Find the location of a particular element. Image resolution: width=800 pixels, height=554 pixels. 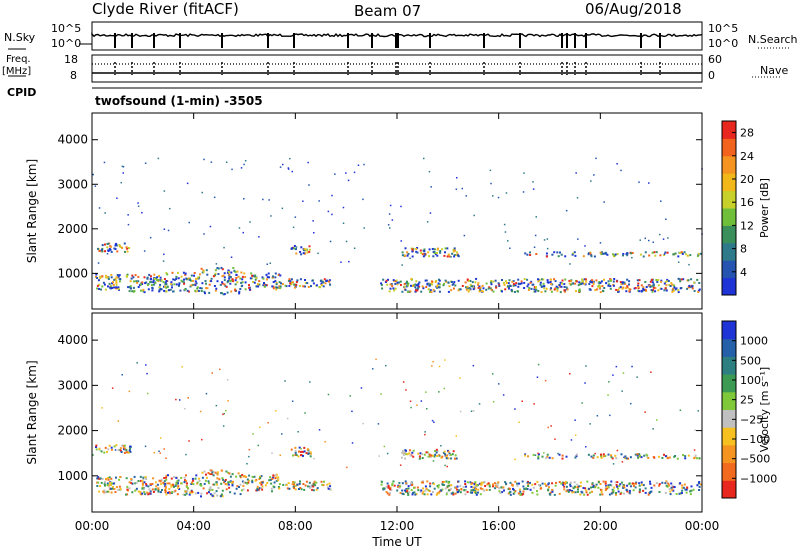

mhz-label: [MHz] is located at coordinates (17, 71).